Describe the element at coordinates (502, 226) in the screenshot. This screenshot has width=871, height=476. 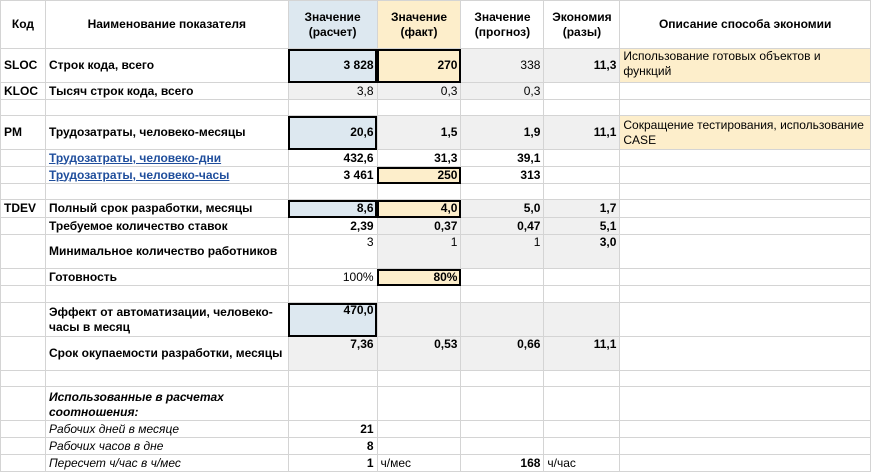
I see `forecast-cell: 0,47` at that location.